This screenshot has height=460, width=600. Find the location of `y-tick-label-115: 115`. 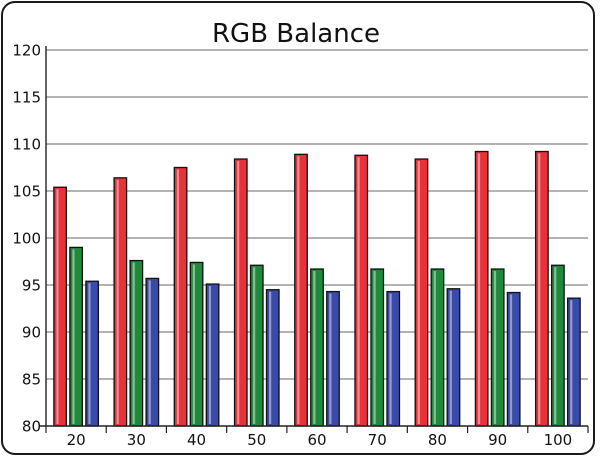

y-tick-label-115: 115 is located at coordinates (26, 98).